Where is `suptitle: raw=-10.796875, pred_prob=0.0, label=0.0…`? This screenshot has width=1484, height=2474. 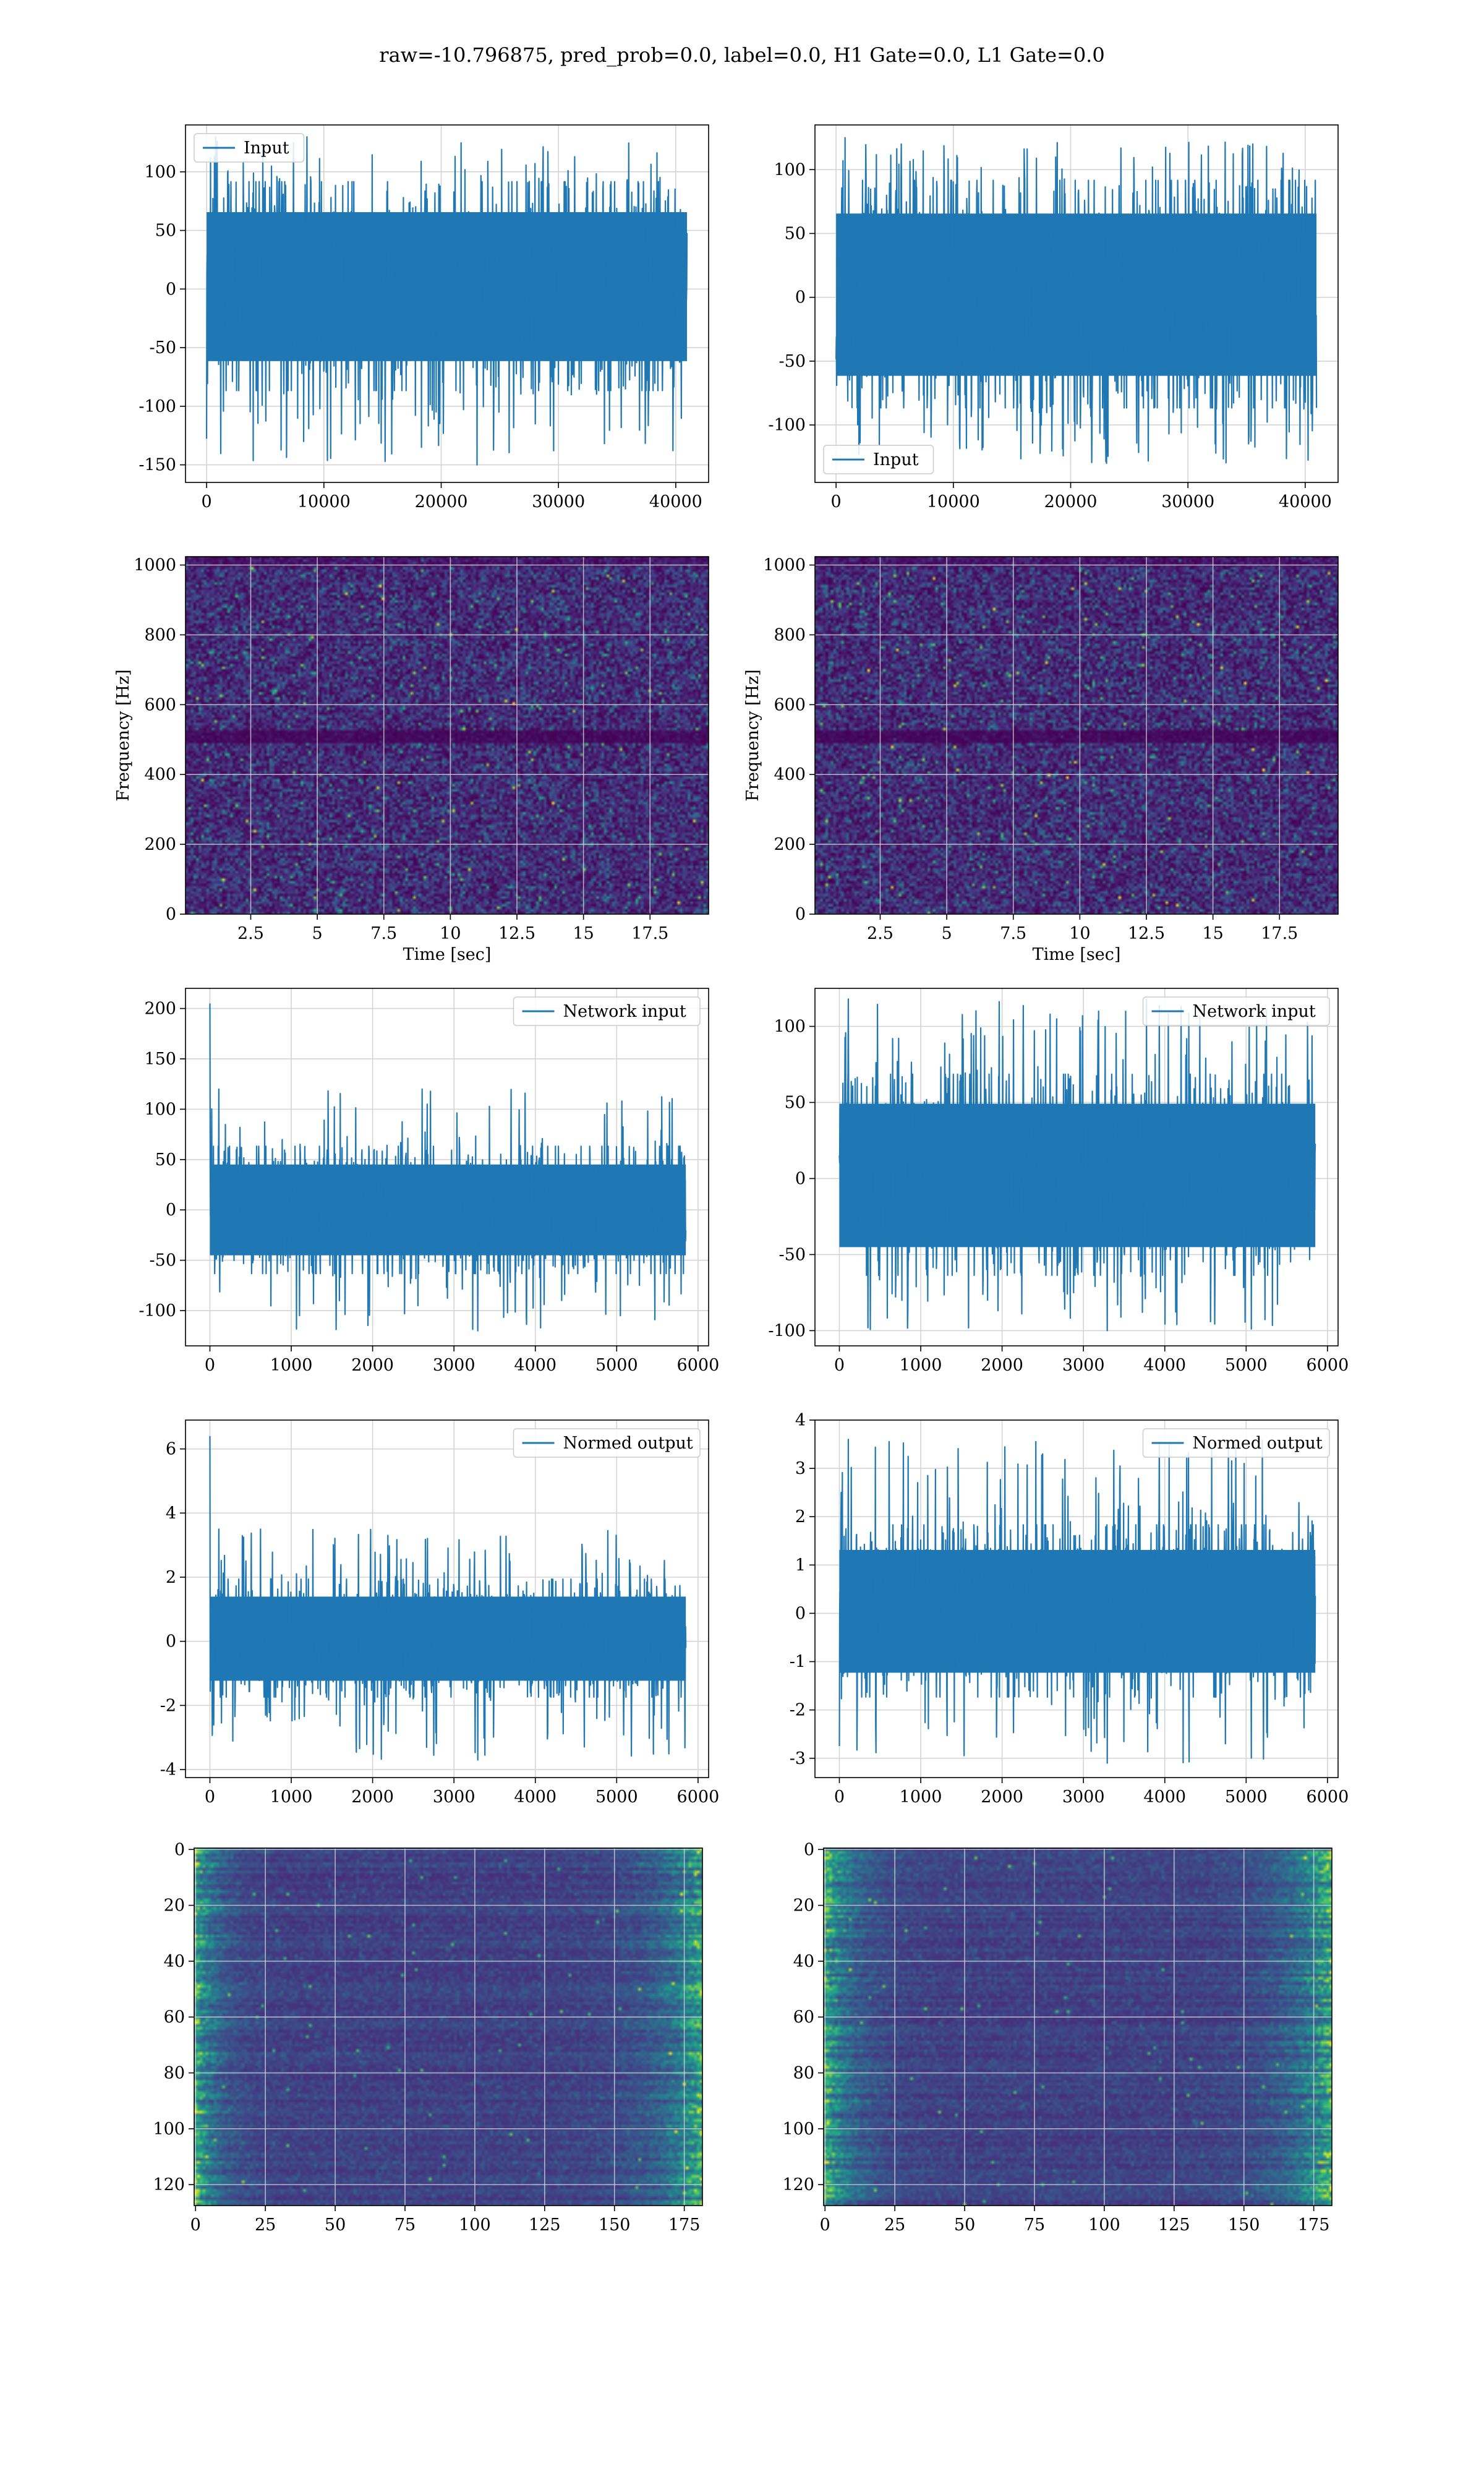
suptitle: raw=-10.796875, pred_prob=0.0, label=0.0… is located at coordinates (741, 55).